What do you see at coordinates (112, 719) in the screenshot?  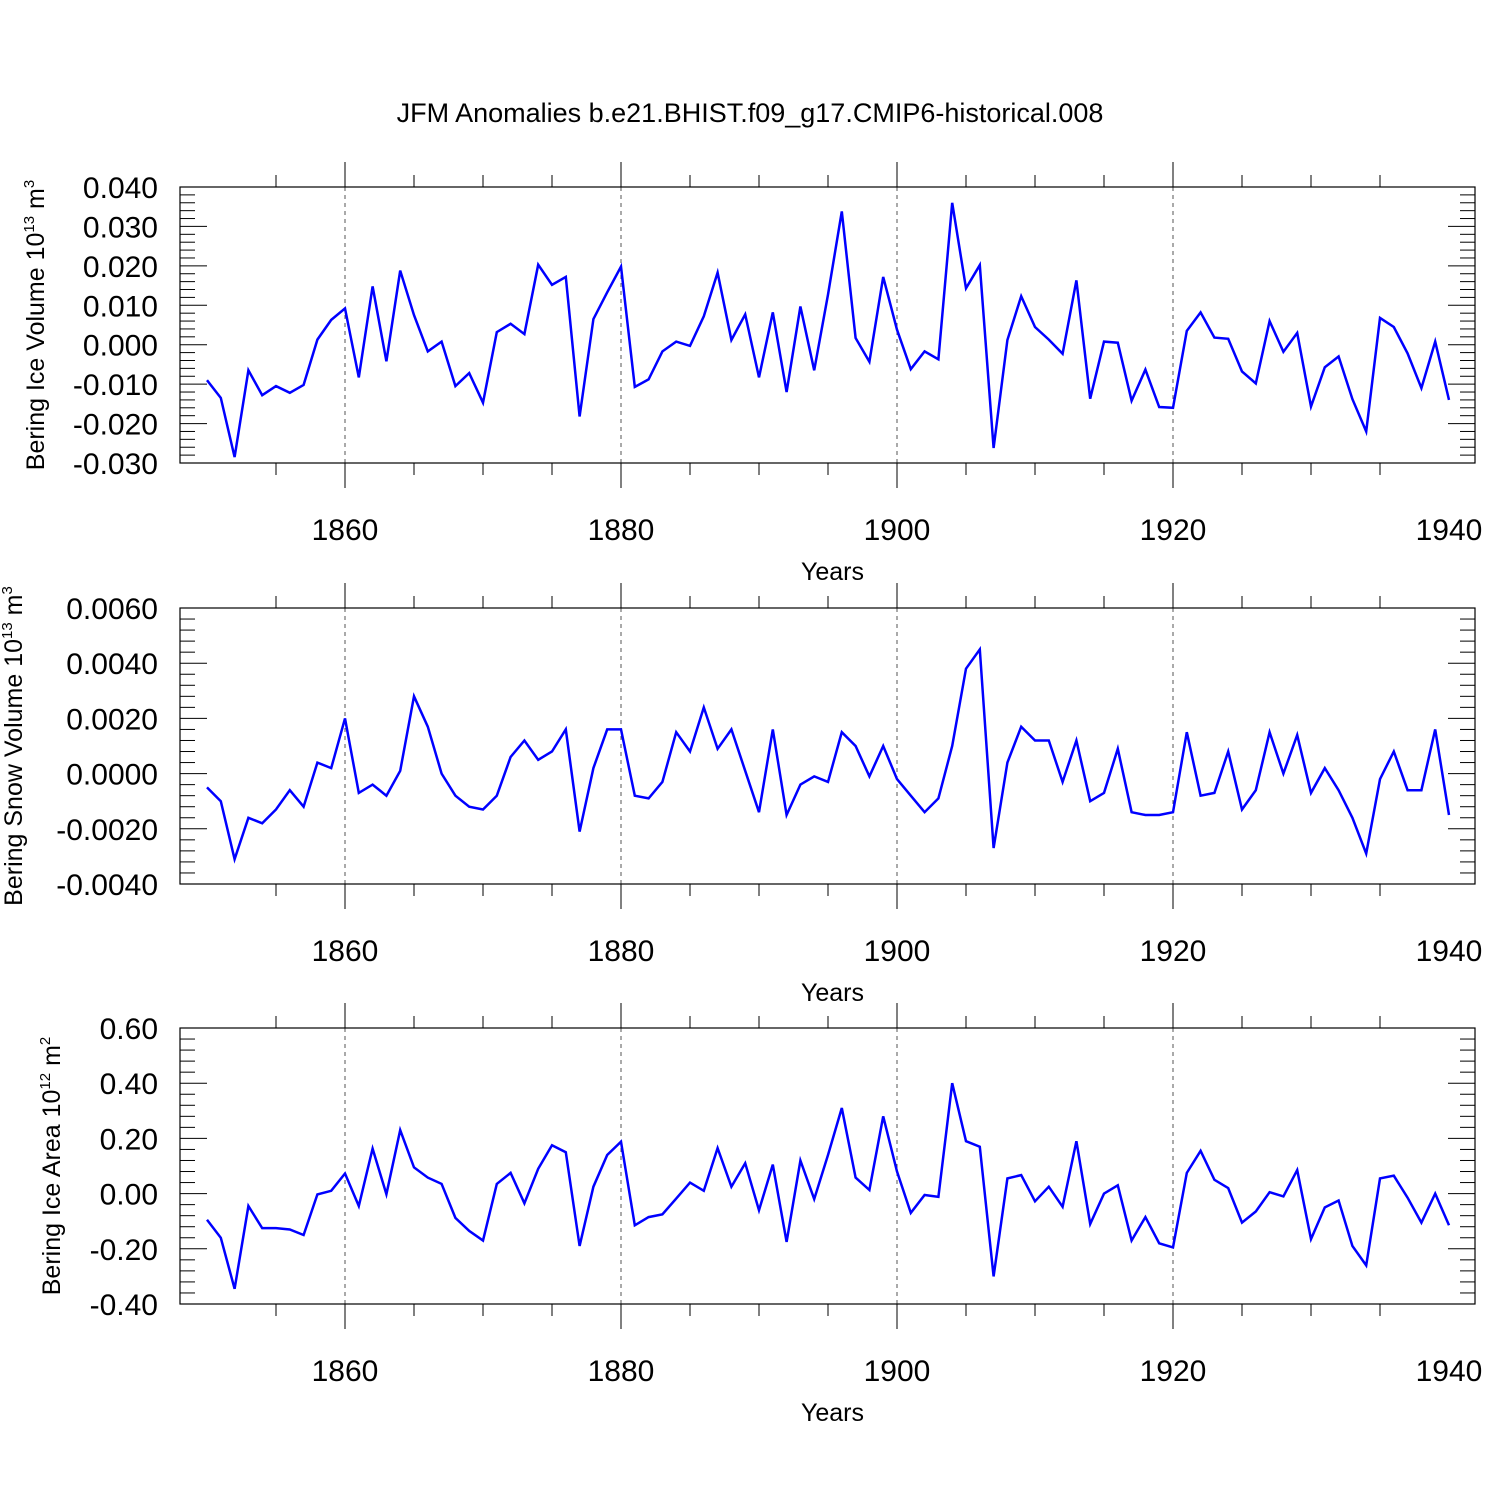 I see `y-tick-label: 0.0020` at bounding box center [112, 719].